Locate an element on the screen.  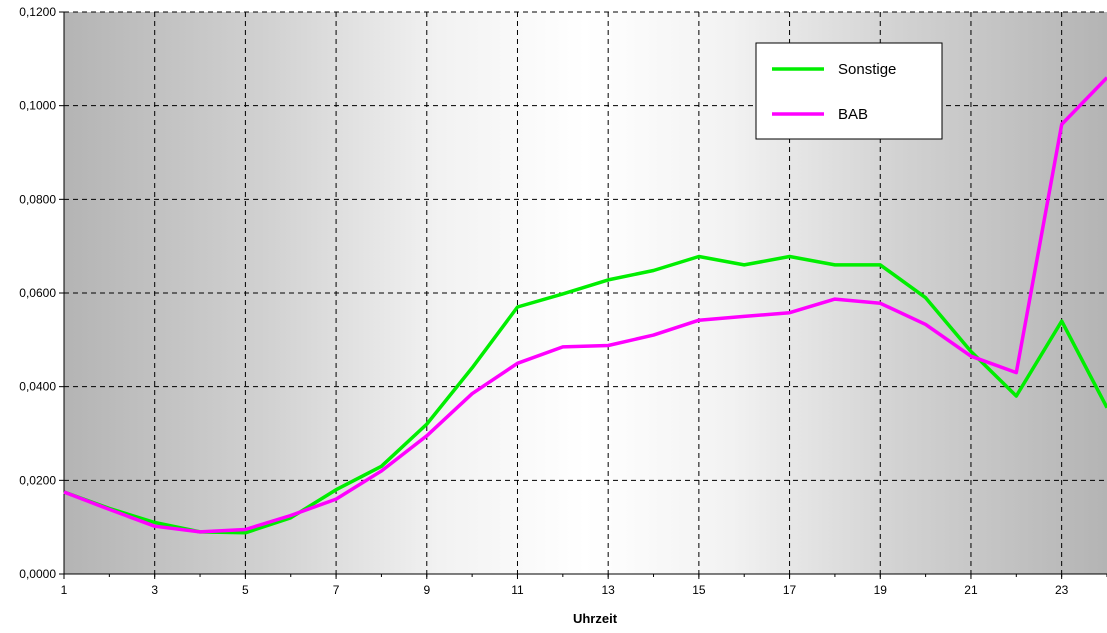
legend-label-sonstige: Sonstige is located at coordinates (867, 69).